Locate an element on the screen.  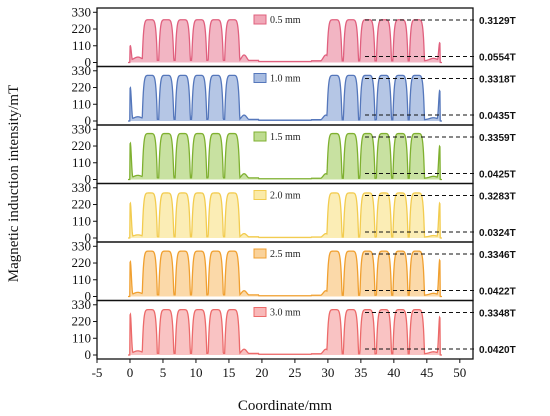
y-axis-label: Magnetic induction intensity/mT is located at coordinates (14, 183).